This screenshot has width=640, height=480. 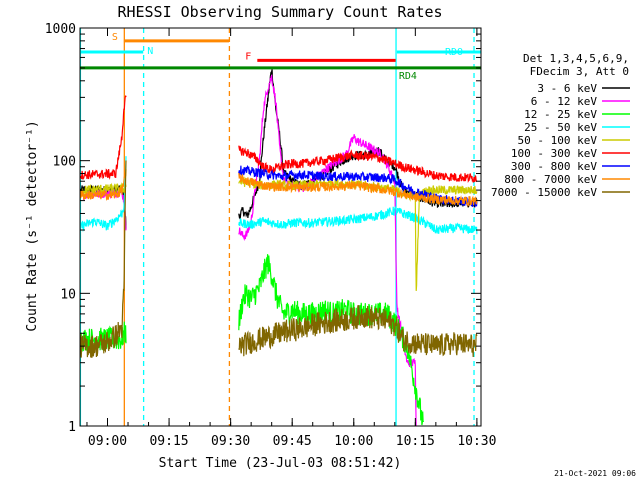 What do you see at coordinates (32, 225) in the screenshot?
I see `y-axis-label: Count Rate (s⁻¹ detector⁻¹)` at bounding box center [32, 225].